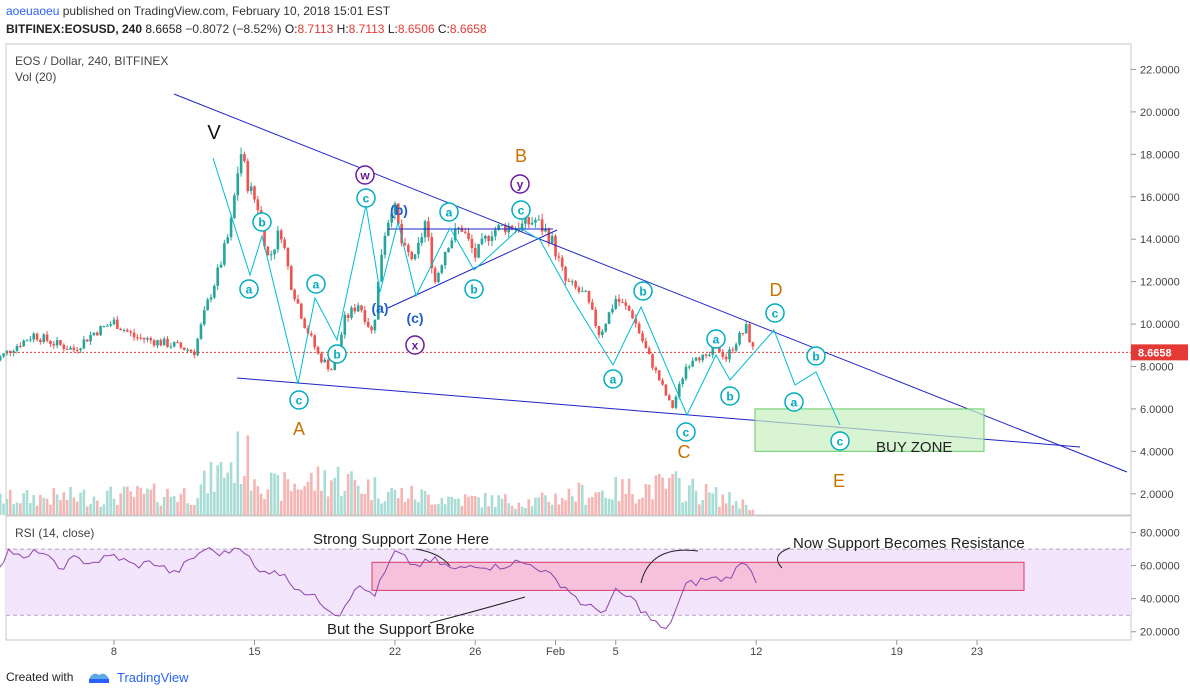 This screenshot has height=694, width=1190. Describe the element at coordinates (794, 402) in the screenshot. I see `wave-a-6-ring` at that location.